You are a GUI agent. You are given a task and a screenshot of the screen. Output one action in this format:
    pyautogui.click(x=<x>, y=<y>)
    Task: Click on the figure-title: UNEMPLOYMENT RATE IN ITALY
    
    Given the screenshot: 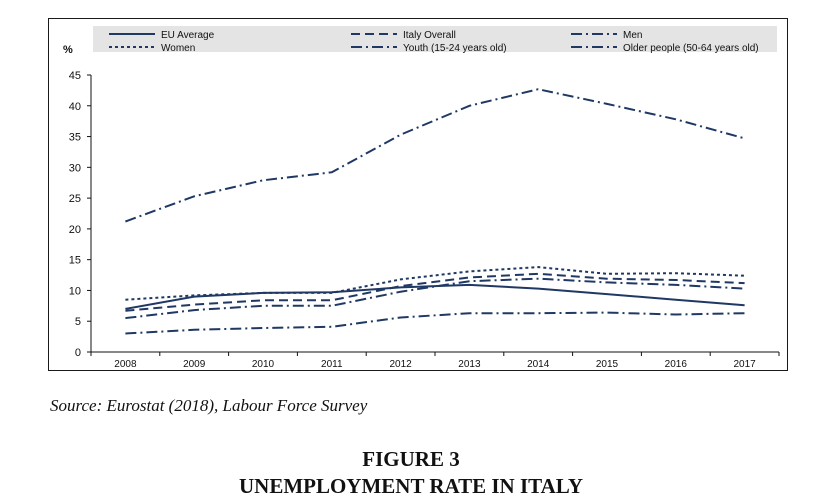 What is the action you would take?
    pyautogui.click(x=411, y=486)
    